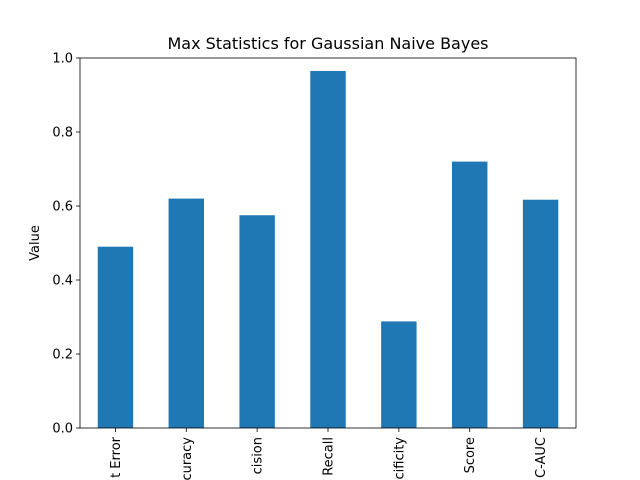 This screenshot has width=640, height=480. I want to click on x-tick-label: curacy, so click(187, 458).